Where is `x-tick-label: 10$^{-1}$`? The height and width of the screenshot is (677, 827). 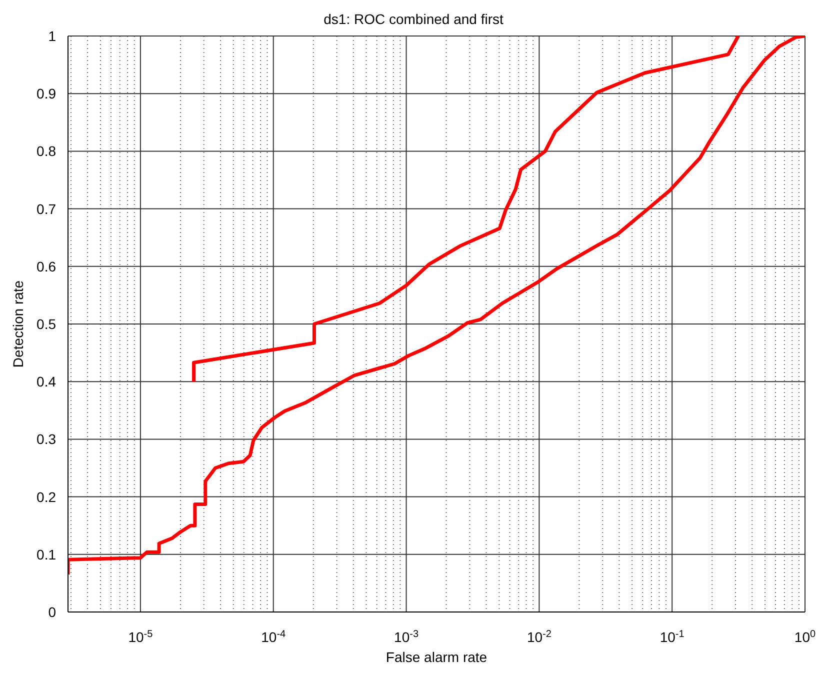
x-tick-label: 10$^{-1}$ is located at coordinates (672, 636).